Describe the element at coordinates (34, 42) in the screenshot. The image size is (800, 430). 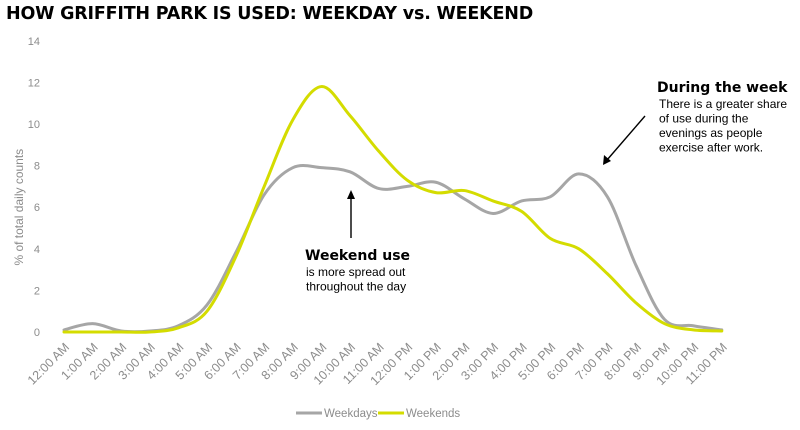
I see `y-tick-label: 14` at that location.